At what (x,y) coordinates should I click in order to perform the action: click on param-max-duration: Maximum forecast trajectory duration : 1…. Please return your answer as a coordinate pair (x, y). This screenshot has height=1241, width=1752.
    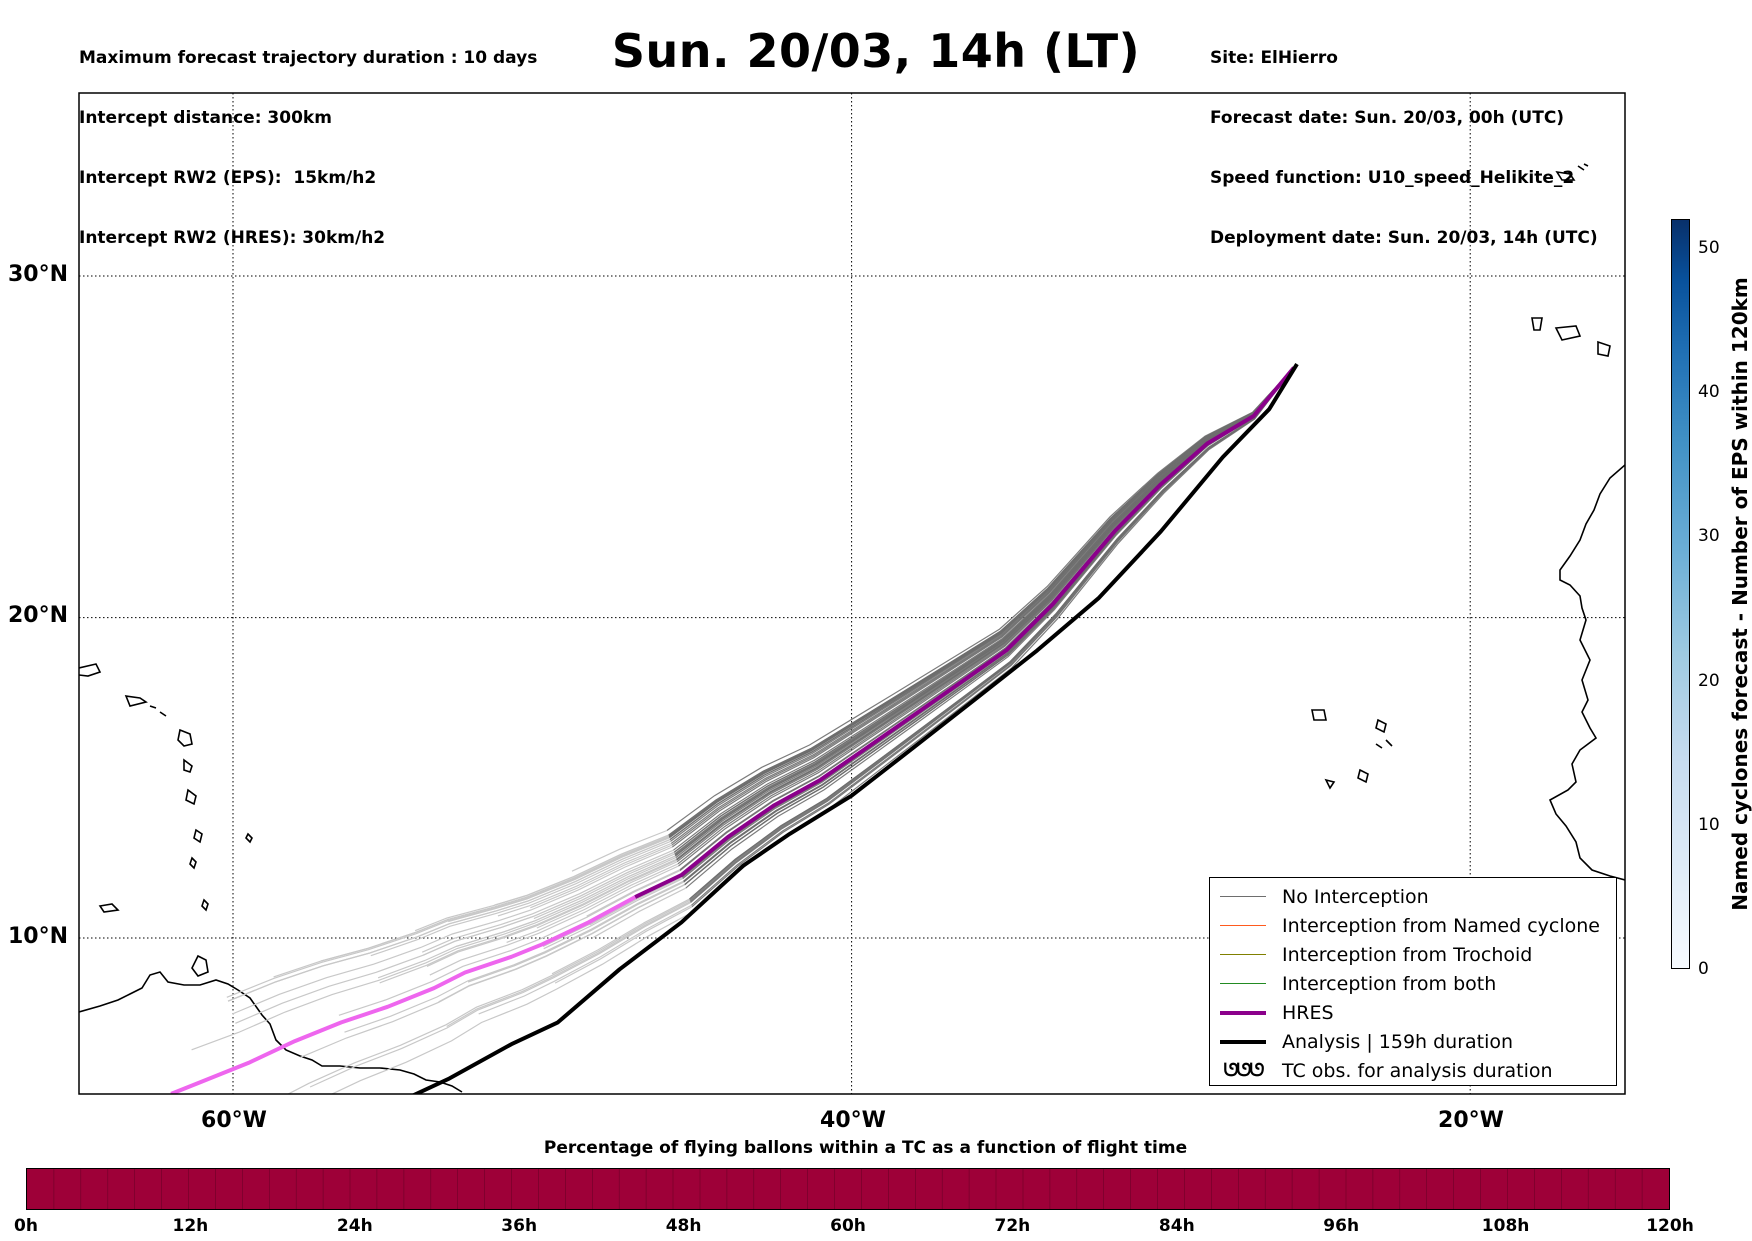
    Looking at the image, I should click on (308, 58).